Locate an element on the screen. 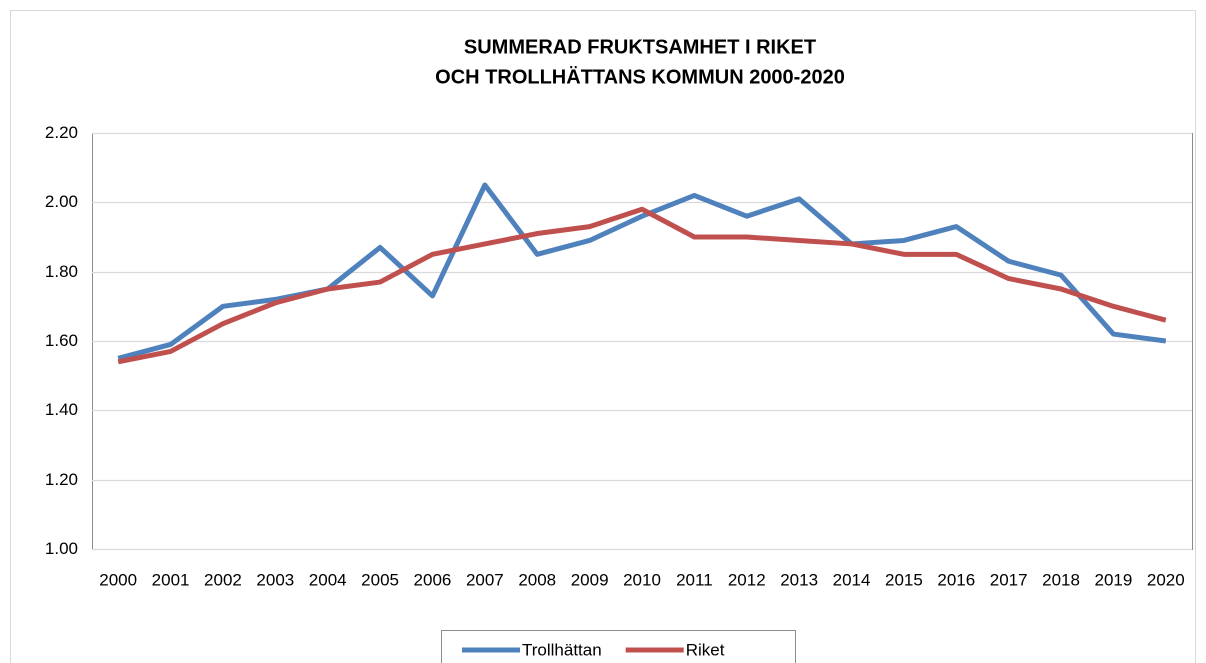  y-tick-label: 1.00 is located at coordinates (61, 548).